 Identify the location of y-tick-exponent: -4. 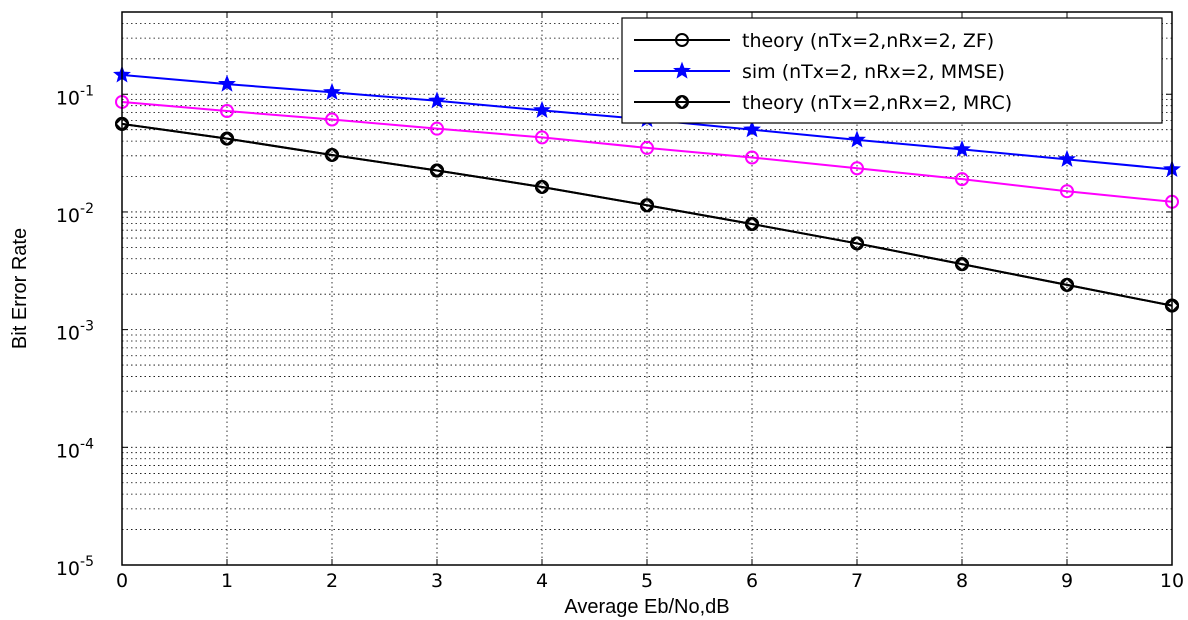
(87, 444).